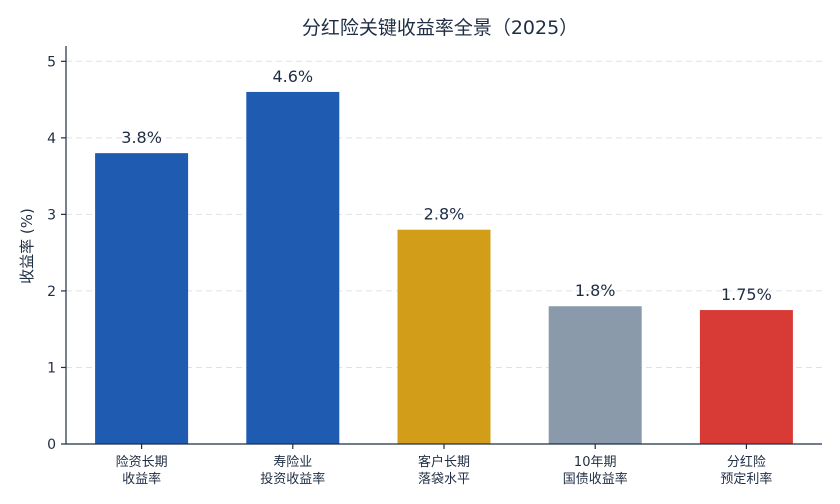  Describe the element at coordinates (51, 368) in the screenshot. I see `y-tick-label-1: 1` at that location.